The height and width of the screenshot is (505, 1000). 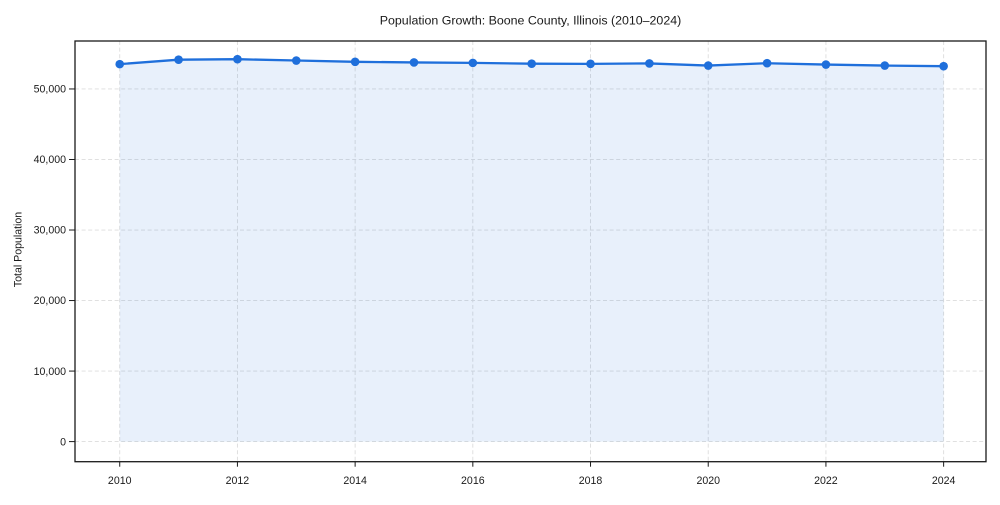 I want to click on x-tick-label: 2016, so click(x=473, y=481).